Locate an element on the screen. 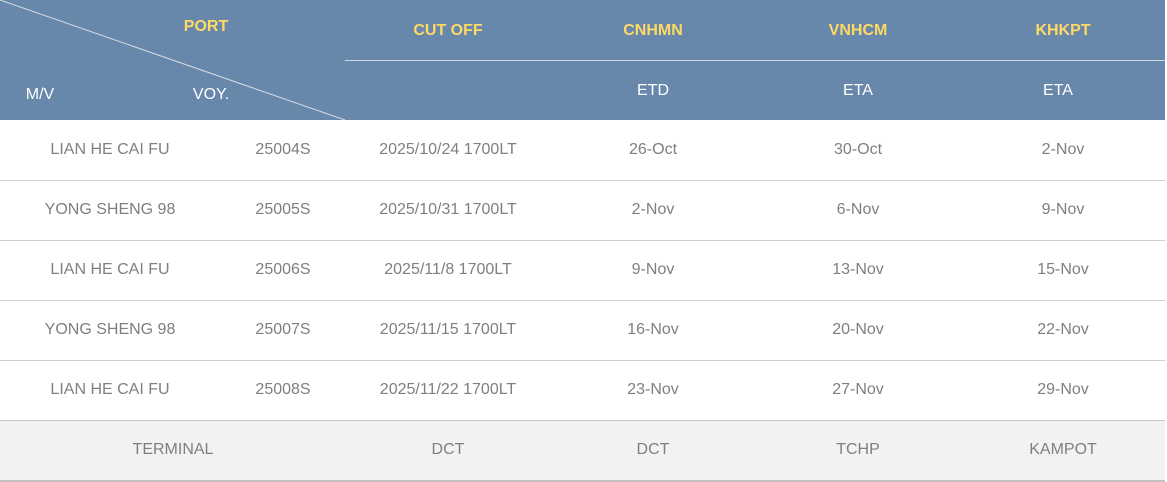 Image resolution: width=1167 pixels, height=482 pixels. etd-label: ETD is located at coordinates (653, 90).